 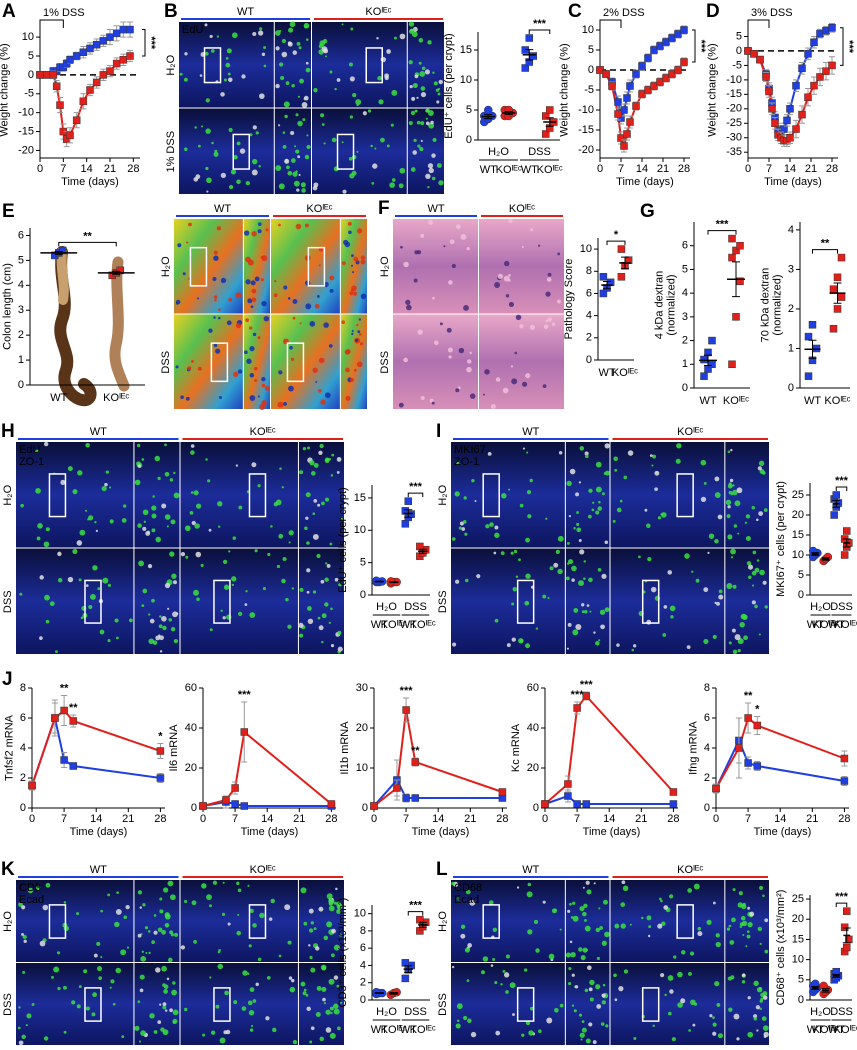 What do you see at coordinates (690, 432) in the screenshot?
I see `column-header: KOᴵᴱᶜ` at bounding box center [690, 432].